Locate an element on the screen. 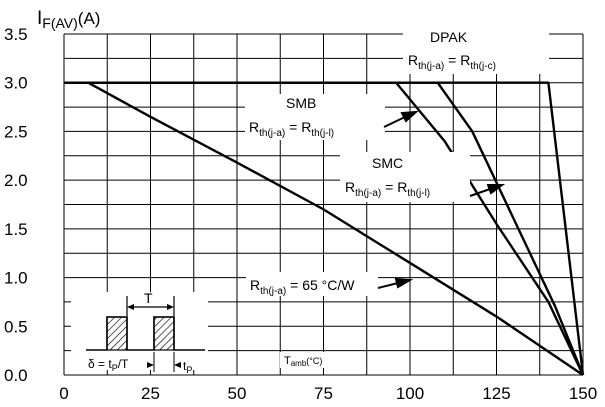  y-tick-label: 1.5 is located at coordinates (16, 229).